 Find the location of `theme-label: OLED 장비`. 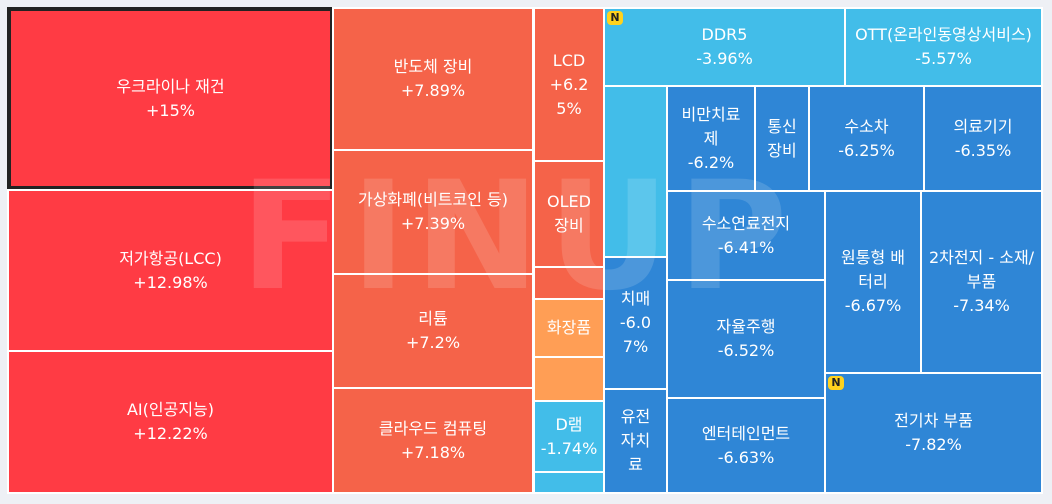

theme-label: OLED 장비 is located at coordinates (569, 213).